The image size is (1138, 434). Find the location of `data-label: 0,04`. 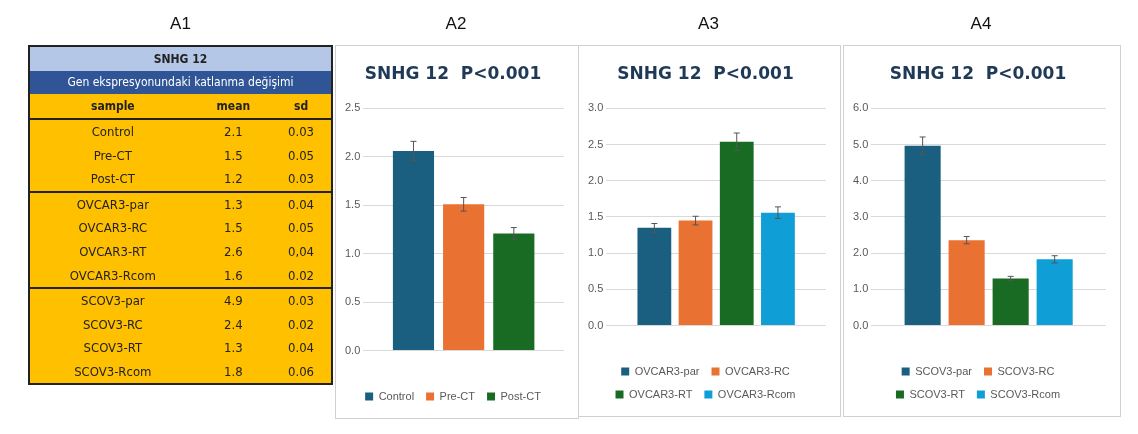

data-label: 0,04 is located at coordinates (301, 251).